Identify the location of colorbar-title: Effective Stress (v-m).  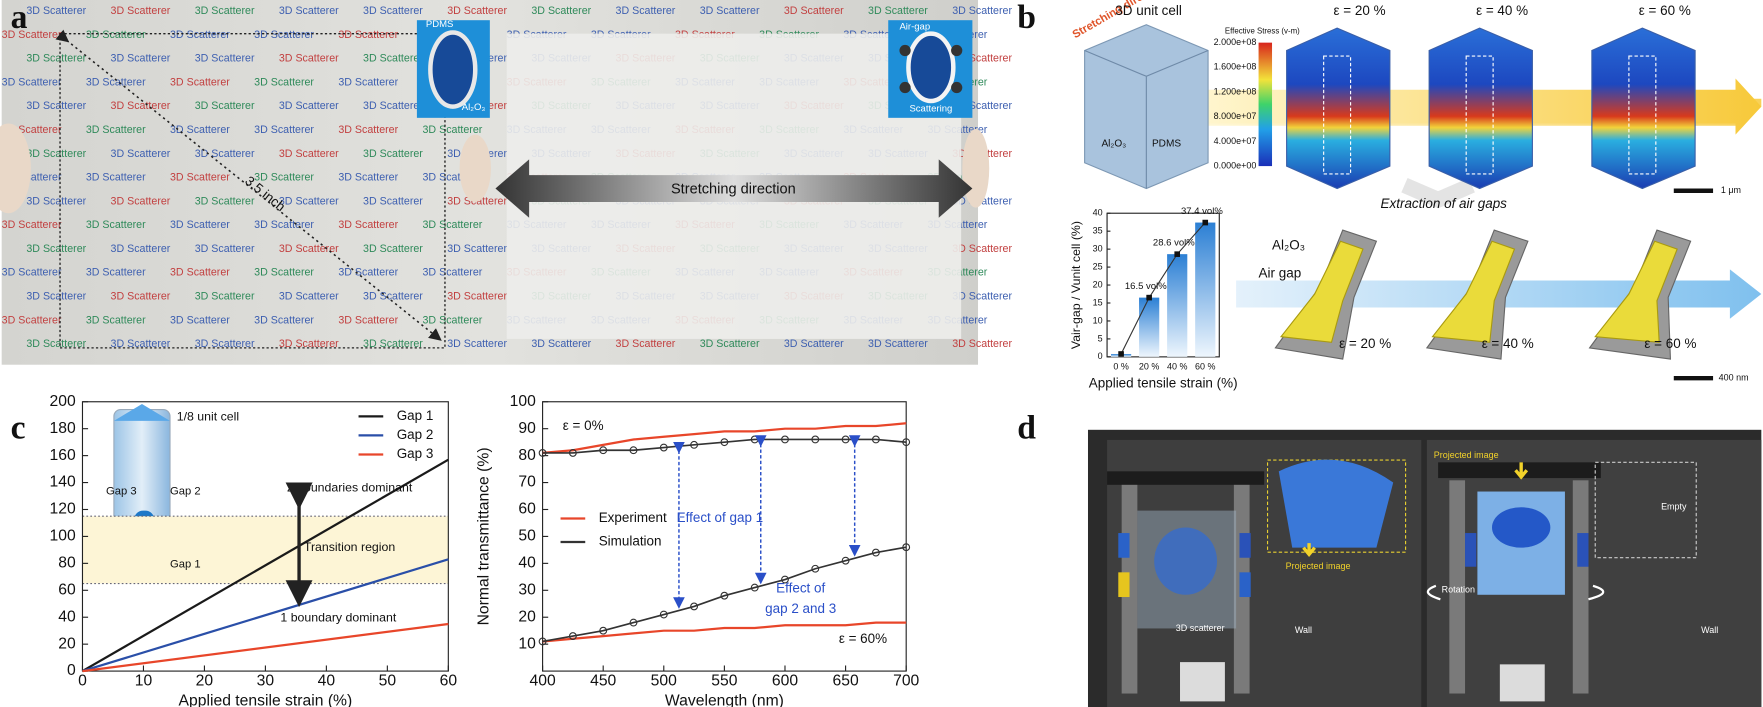
(1262, 31).